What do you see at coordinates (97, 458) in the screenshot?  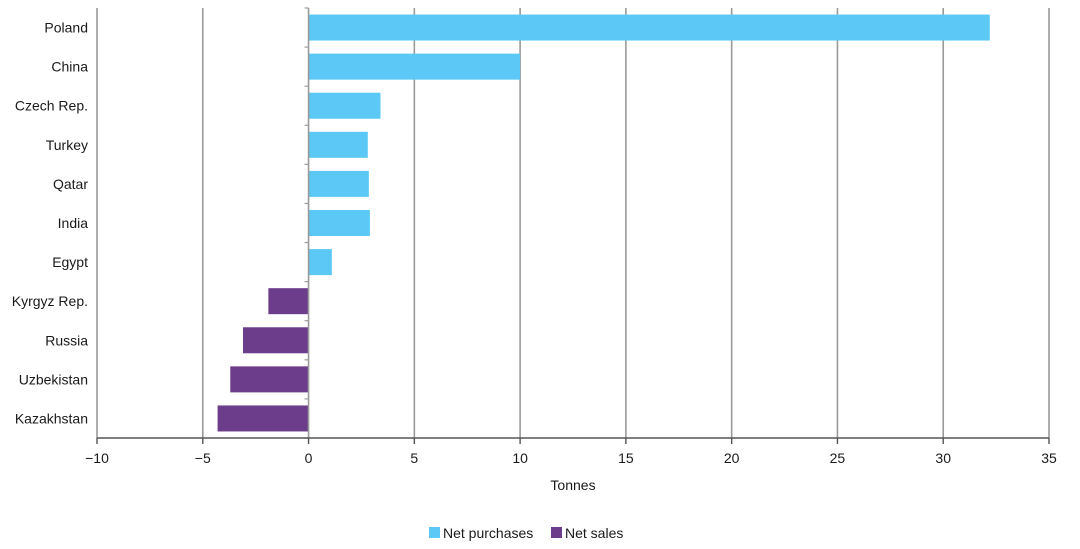 I see `x-tick-label: −10` at bounding box center [97, 458].